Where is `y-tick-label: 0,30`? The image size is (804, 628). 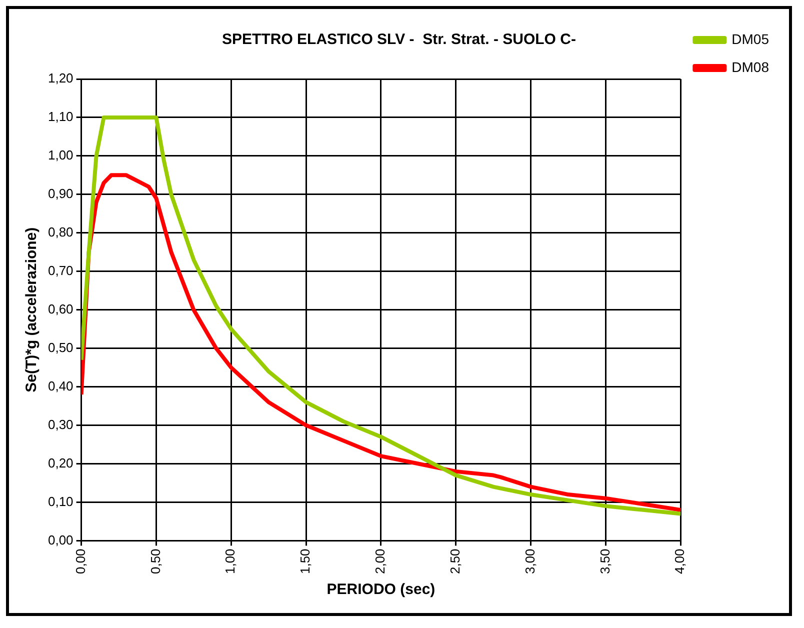 y-tick-label: 0,30 is located at coordinates (61, 424).